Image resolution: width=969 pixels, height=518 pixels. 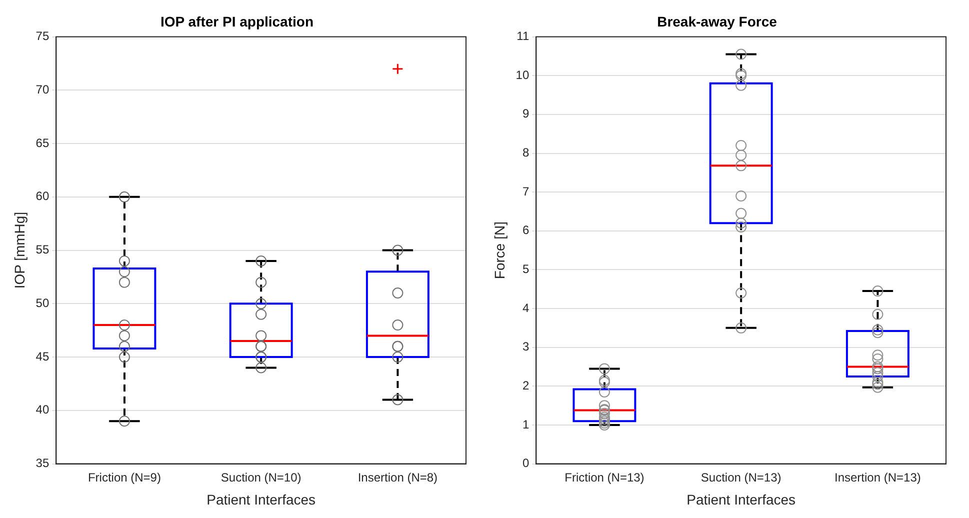 What do you see at coordinates (43, 303) in the screenshot?
I see `y-tick-label: 50` at bounding box center [43, 303].